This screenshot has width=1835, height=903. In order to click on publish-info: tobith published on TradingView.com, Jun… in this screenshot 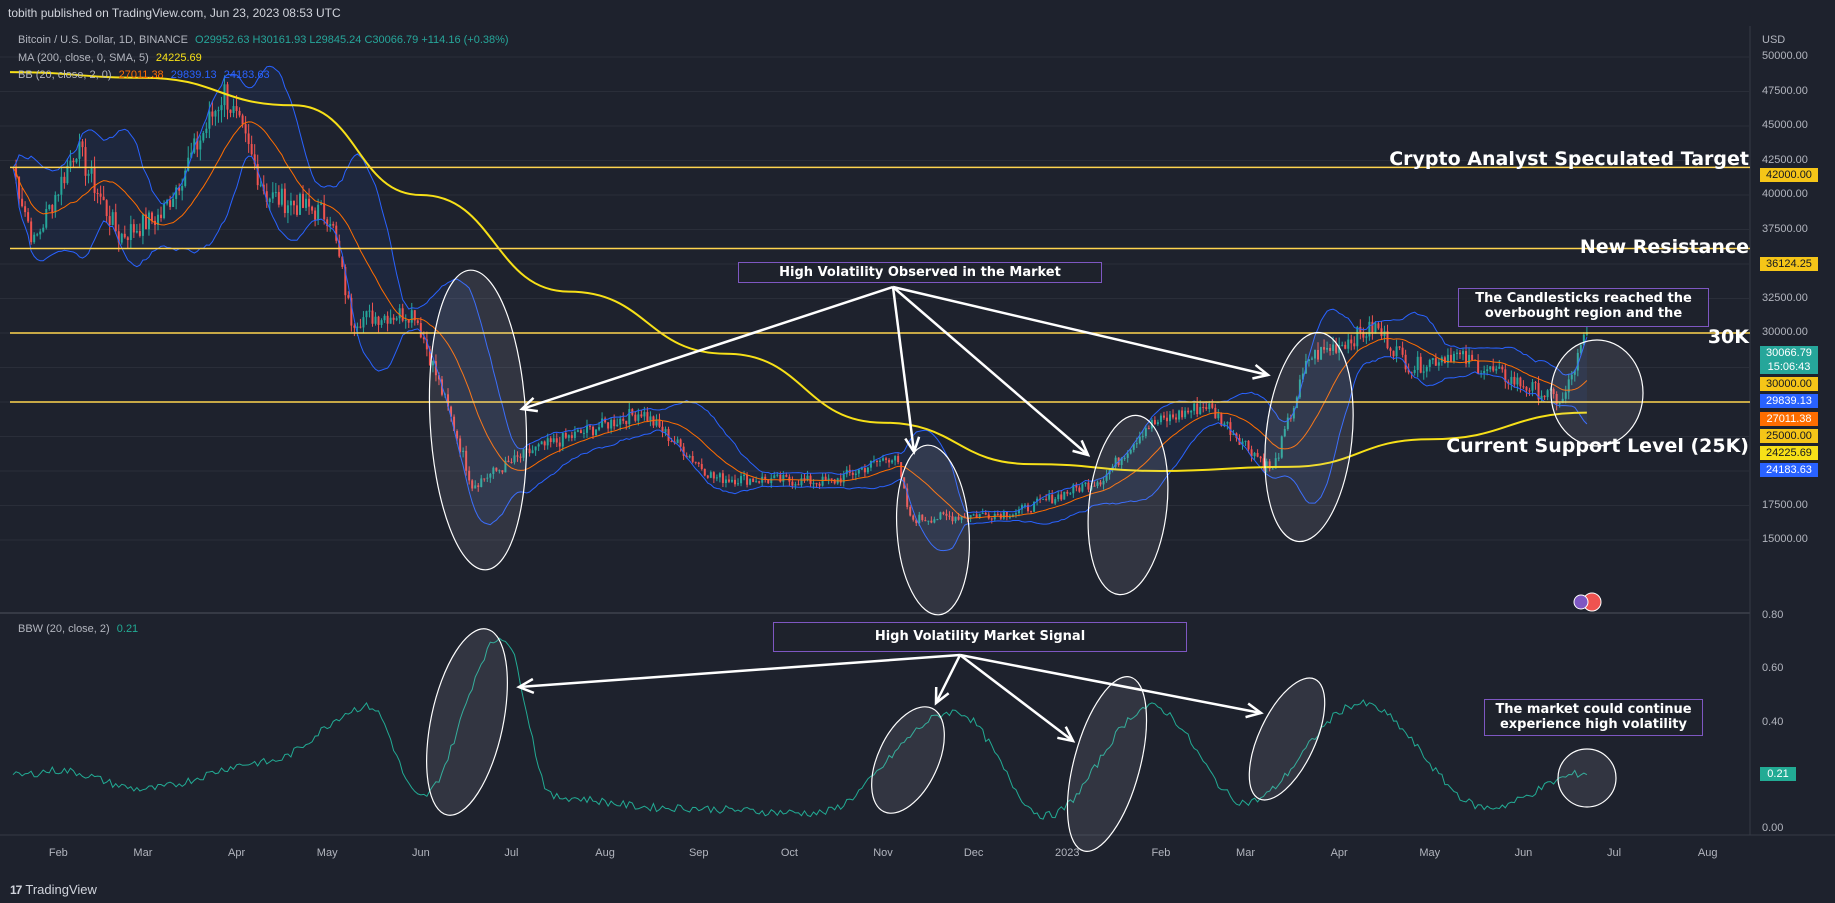, I will do `click(174, 13)`.